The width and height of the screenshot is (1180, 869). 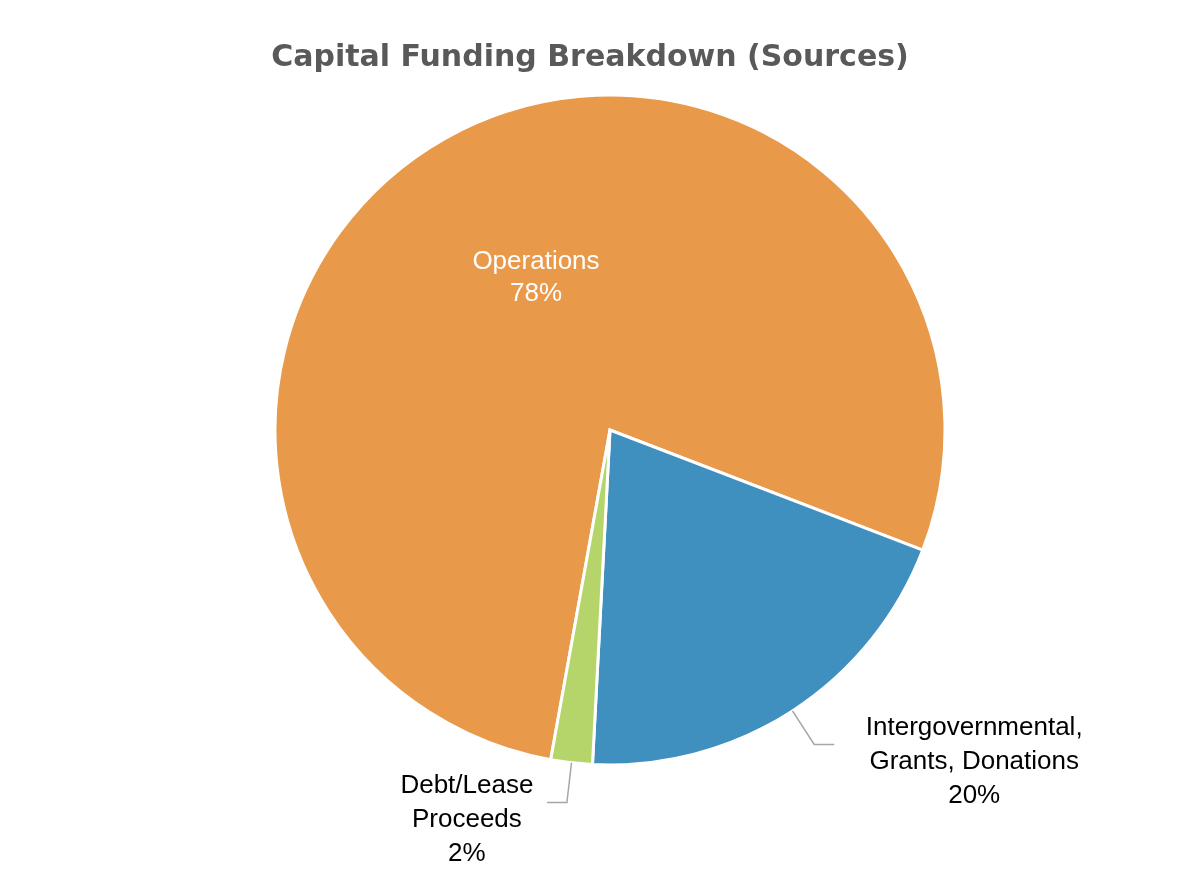 What do you see at coordinates (974, 742) in the screenshot?
I see `slice-label: Intergovernmental, Grants, Donations` at bounding box center [974, 742].